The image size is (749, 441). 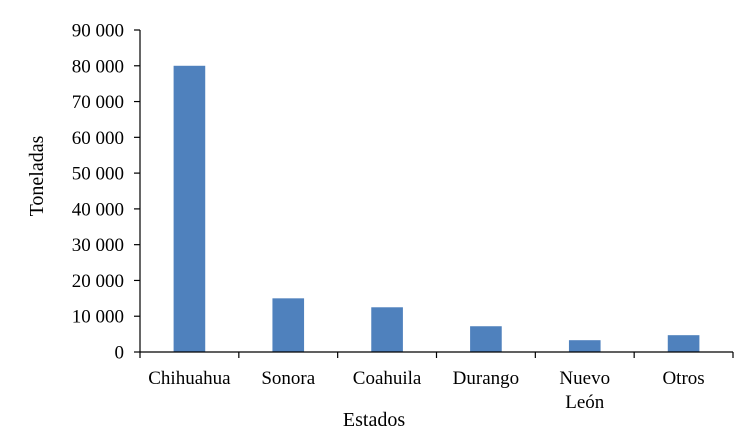 What do you see at coordinates (98, 245) in the screenshot?
I see `y-tick-label-3: 30 000` at bounding box center [98, 245].